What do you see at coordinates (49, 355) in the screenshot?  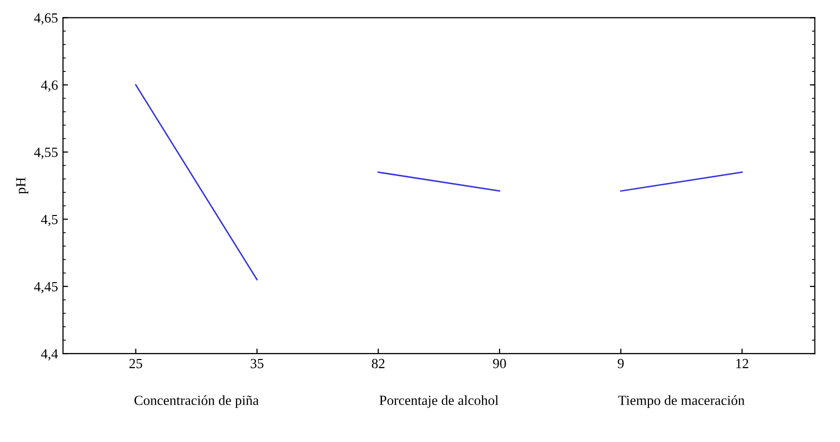 I see `y-tick-label: 4,4` at bounding box center [49, 355].